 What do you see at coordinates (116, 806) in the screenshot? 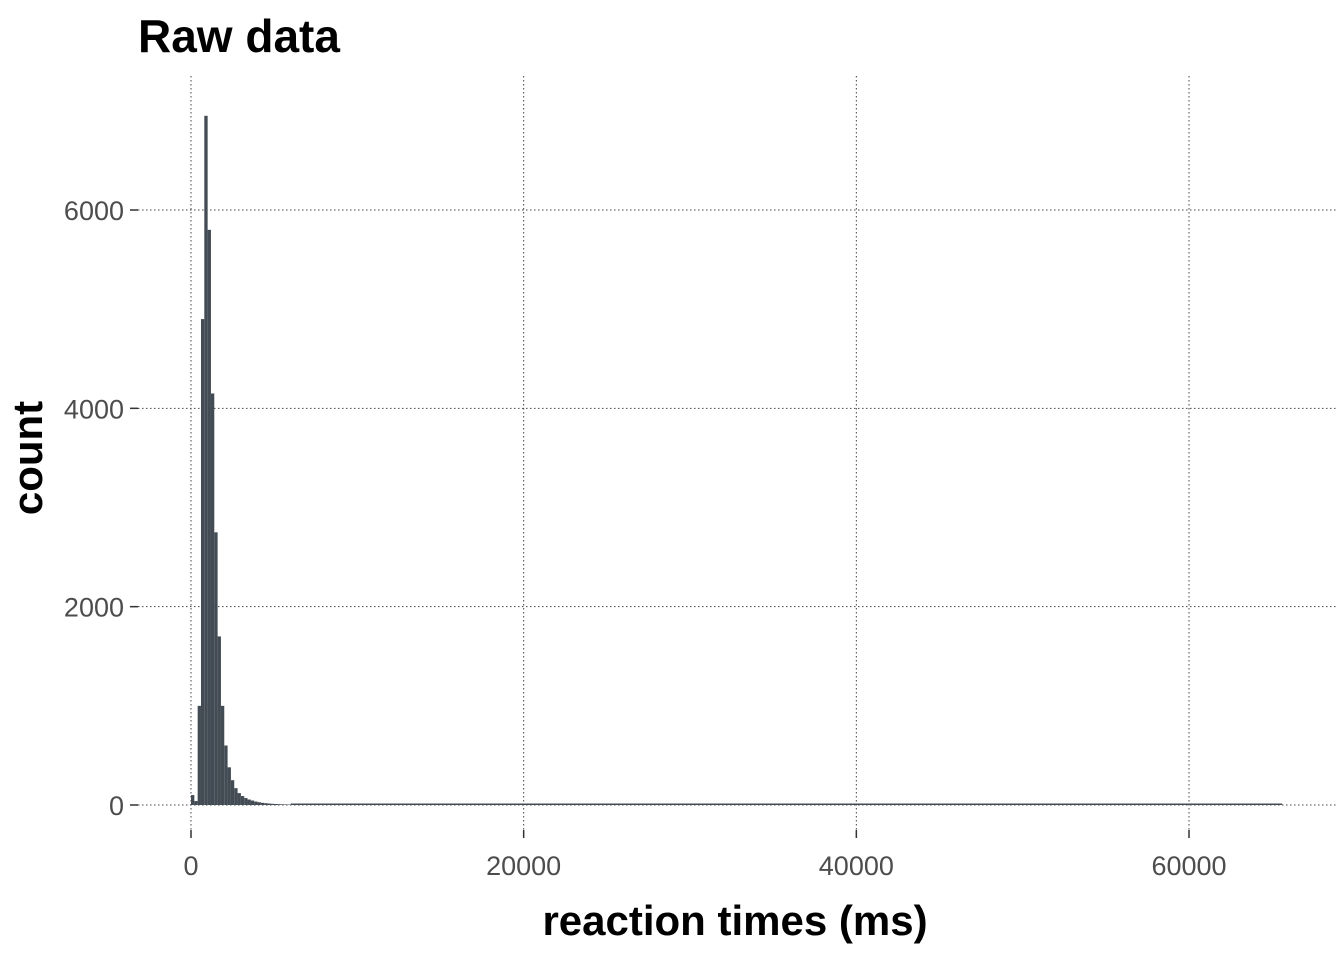
I see `y-tick-label: 0` at bounding box center [116, 806].